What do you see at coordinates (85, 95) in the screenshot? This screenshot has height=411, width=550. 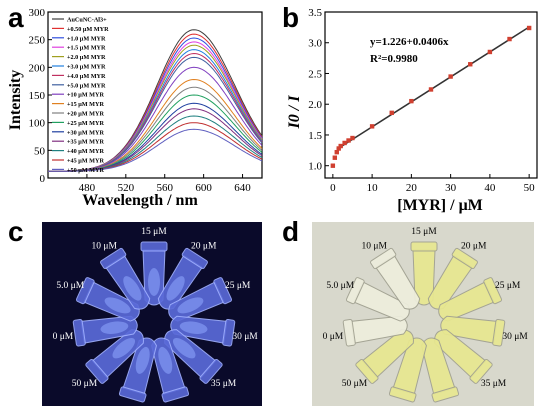 I see `legend-label: +10 μM MYR` at bounding box center [85, 95].